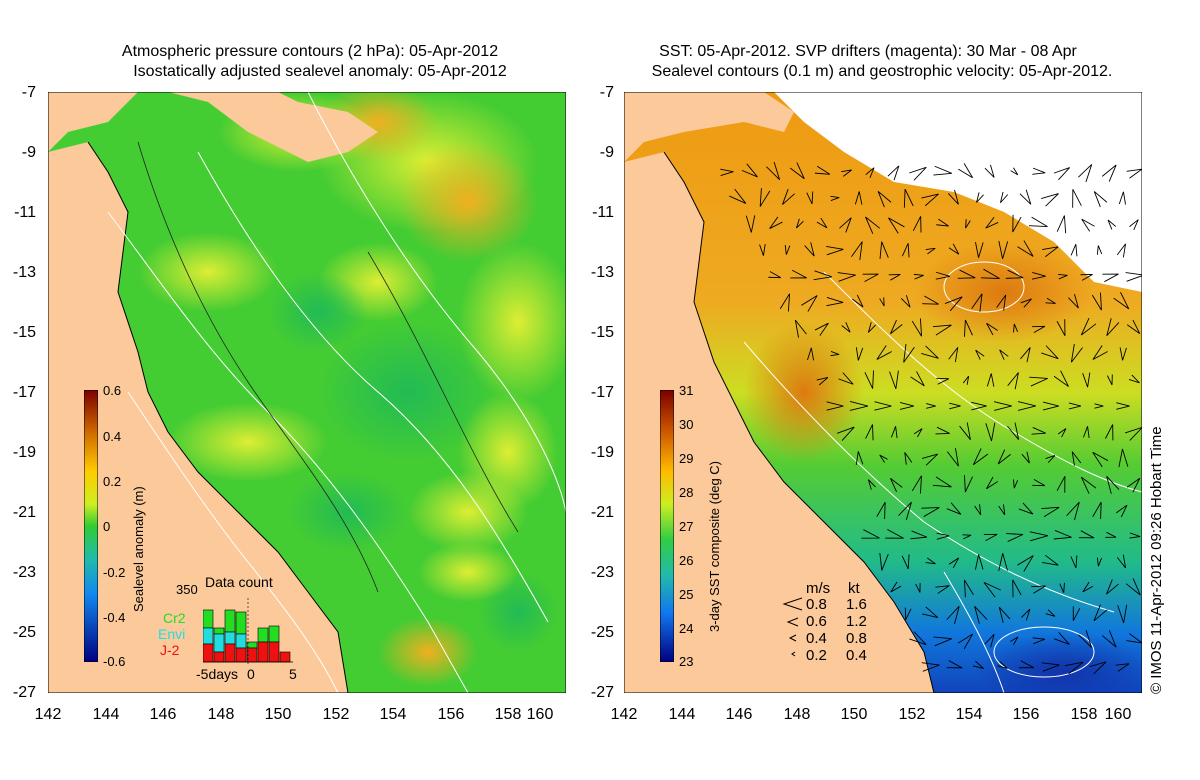  I want to click on velocity-legend-ms: 0.8, so click(816, 604).